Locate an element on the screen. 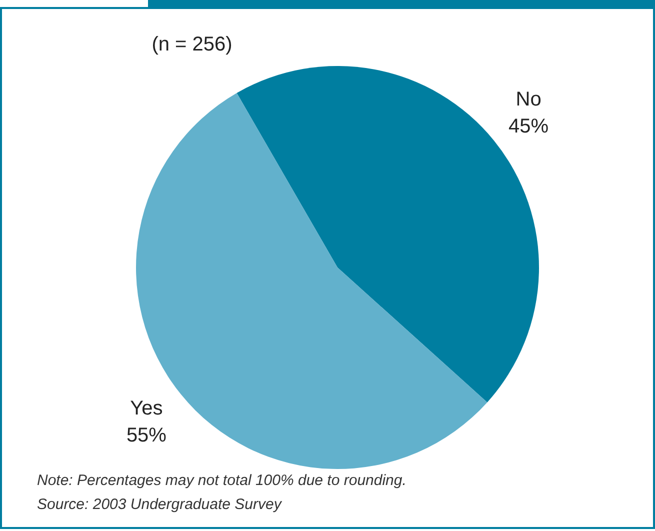  slice-label: No is located at coordinates (529, 99).